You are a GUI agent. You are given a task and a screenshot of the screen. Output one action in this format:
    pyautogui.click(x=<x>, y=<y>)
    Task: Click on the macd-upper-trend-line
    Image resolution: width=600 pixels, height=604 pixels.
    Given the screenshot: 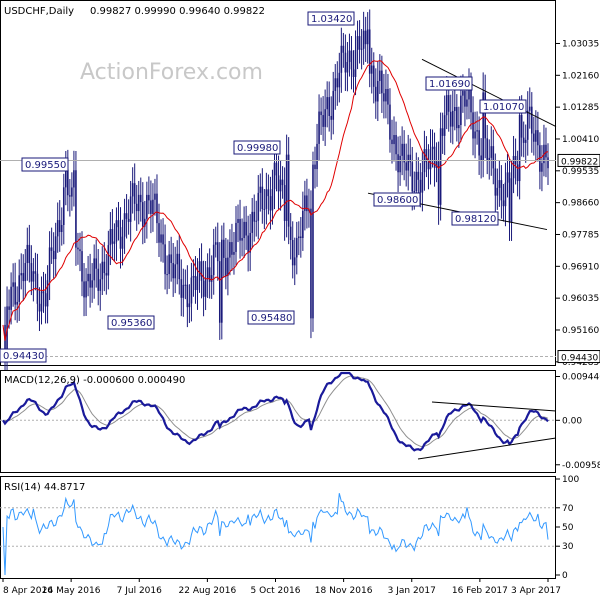 What is the action you would take?
    pyautogui.click(x=494, y=406)
    